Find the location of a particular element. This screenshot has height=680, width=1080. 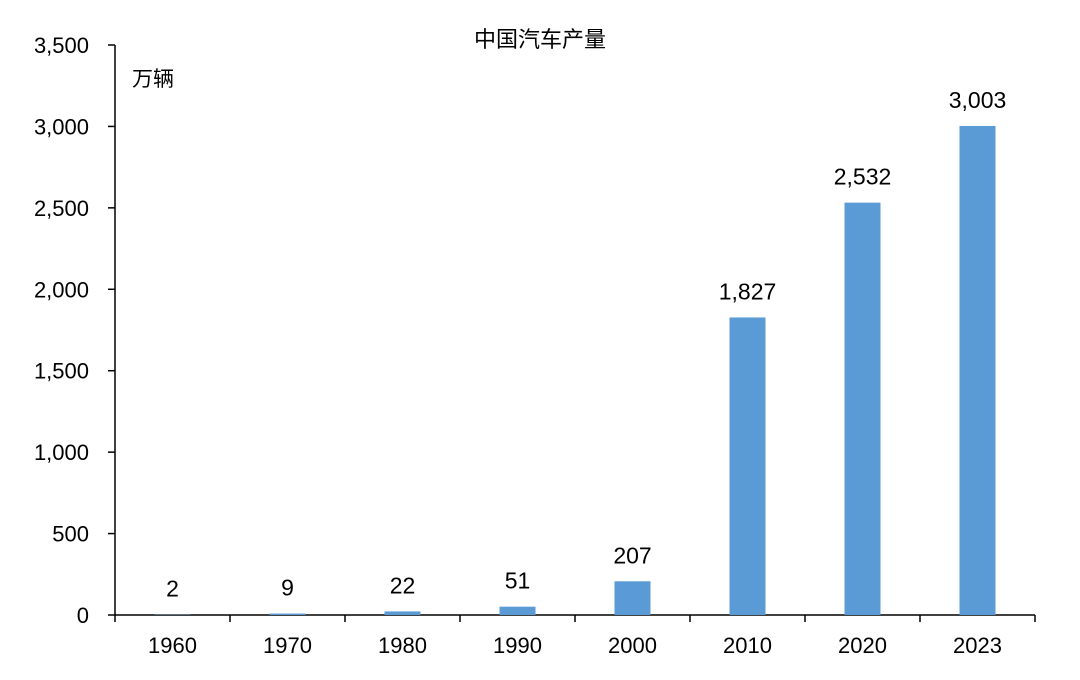

x-tick-label: 1960 is located at coordinates (172, 645).